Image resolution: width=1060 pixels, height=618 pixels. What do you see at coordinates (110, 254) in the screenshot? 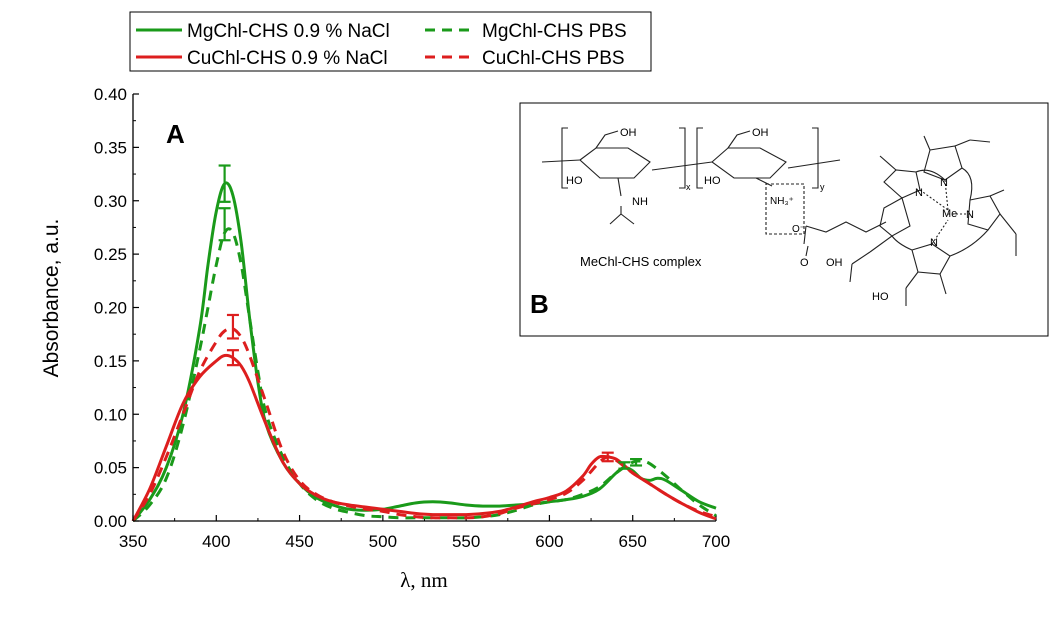
I see `y-tick-label: 0.25` at bounding box center [110, 254].